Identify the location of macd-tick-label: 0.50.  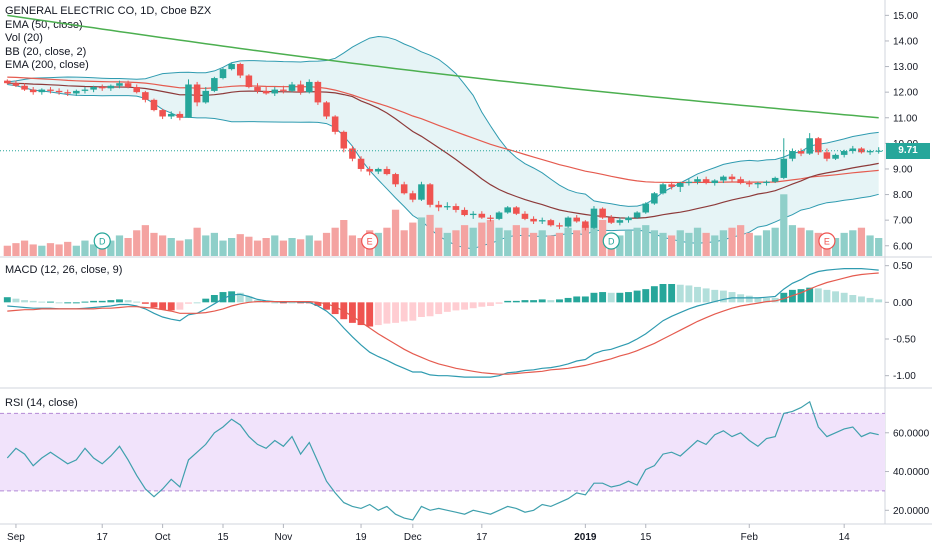
(903, 266).